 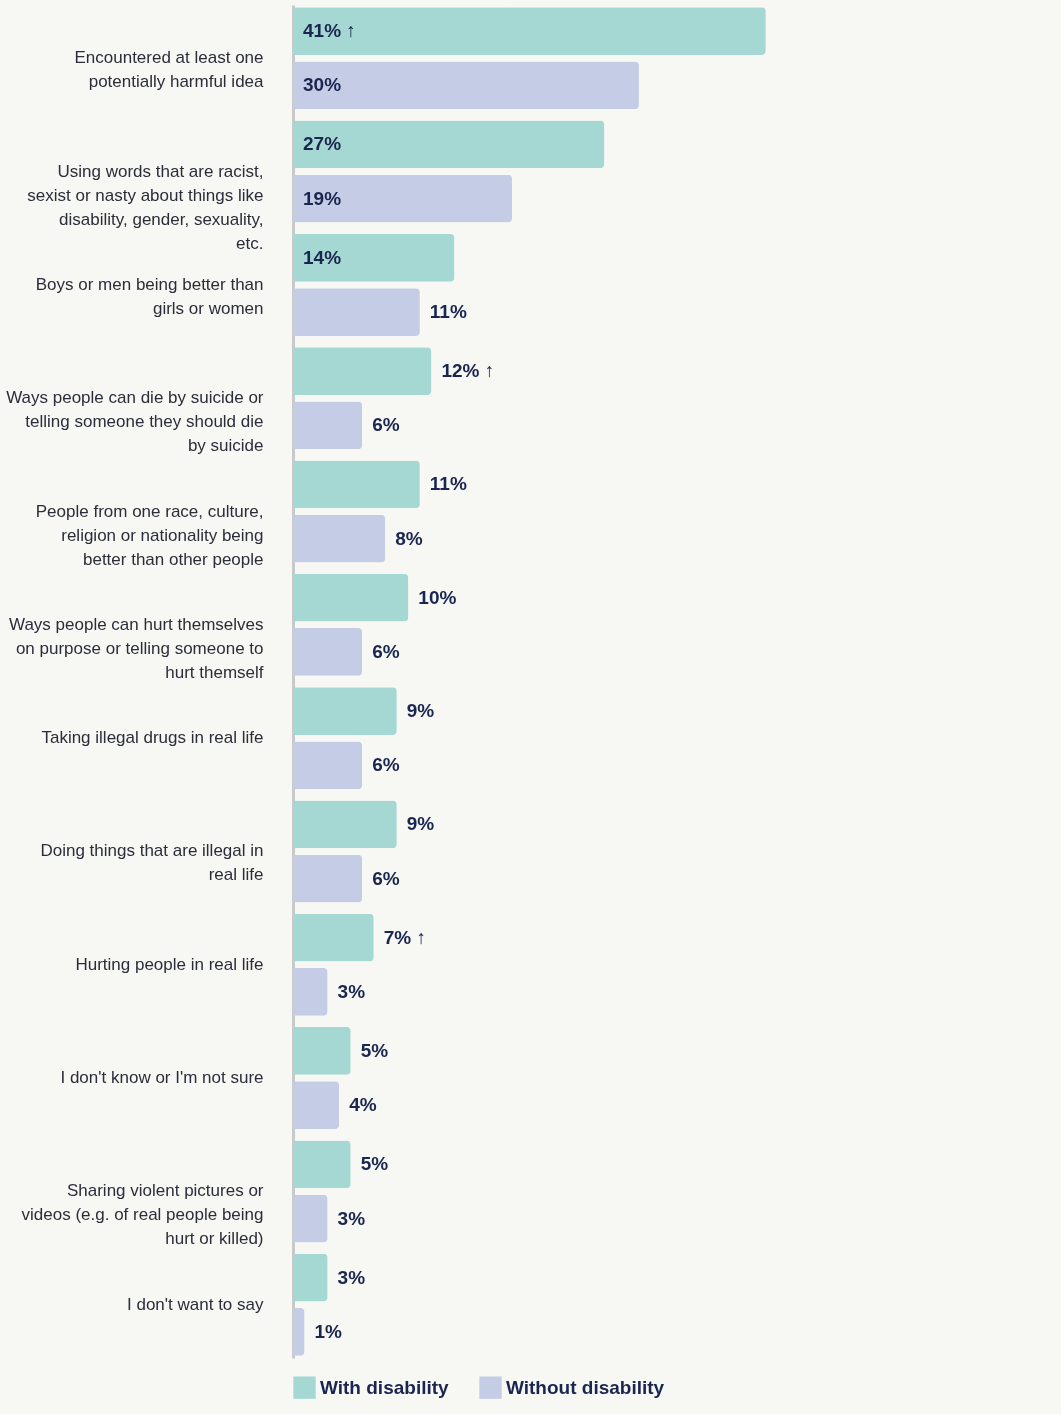 What do you see at coordinates (152, 863) in the screenshot?
I see `y-tick-label: Doing things that are illegal in real life` at bounding box center [152, 863].